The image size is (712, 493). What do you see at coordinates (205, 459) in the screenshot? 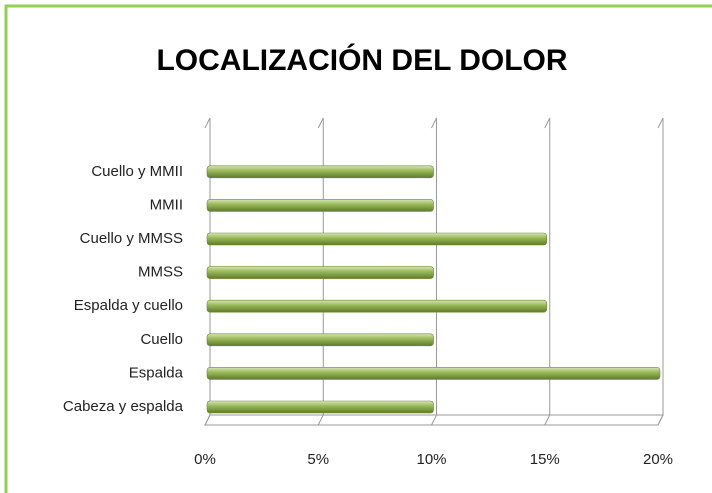
I see `x-tick-label: 0%` at bounding box center [205, 459].